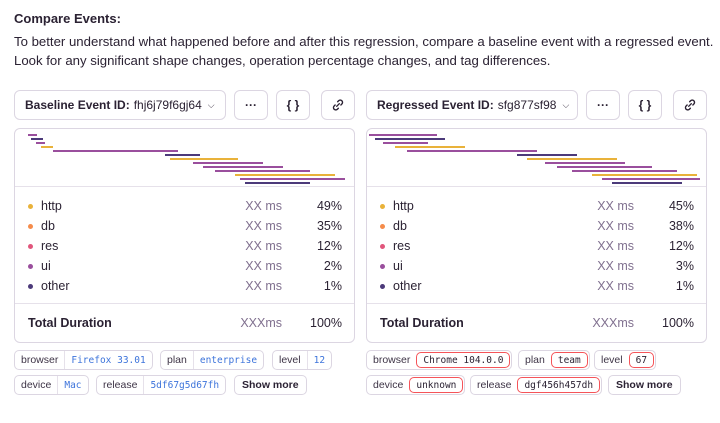 This screenshot has height=423, width=720. What do you see at coordinates (641, 360) in the screenshot?
I see `tag-value: 67` at bounding box center [641, 360].